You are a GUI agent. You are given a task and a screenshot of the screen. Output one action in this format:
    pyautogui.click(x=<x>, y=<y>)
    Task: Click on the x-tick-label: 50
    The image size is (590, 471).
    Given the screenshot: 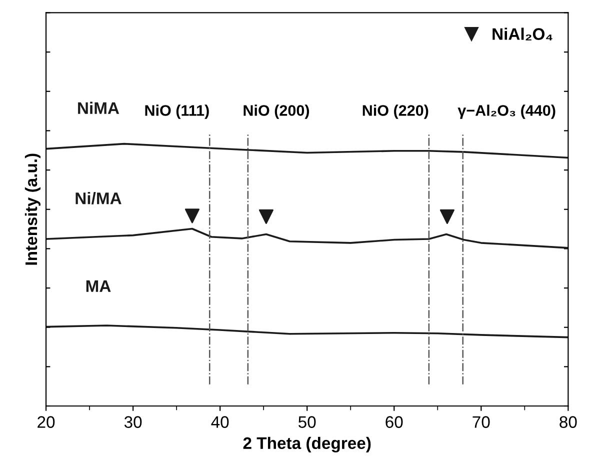 What is the action you would take?
    pyautogui.click(x=307, y=422)
    